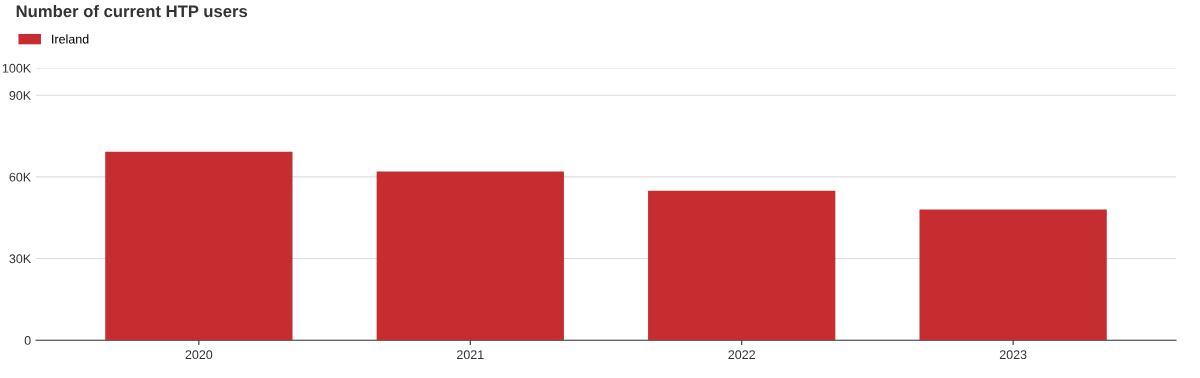 The image size is (1200, 378). Describe the element at coordinates (1013, 355) in the screenshot. I see `x-tick-label: 2023` at that location.